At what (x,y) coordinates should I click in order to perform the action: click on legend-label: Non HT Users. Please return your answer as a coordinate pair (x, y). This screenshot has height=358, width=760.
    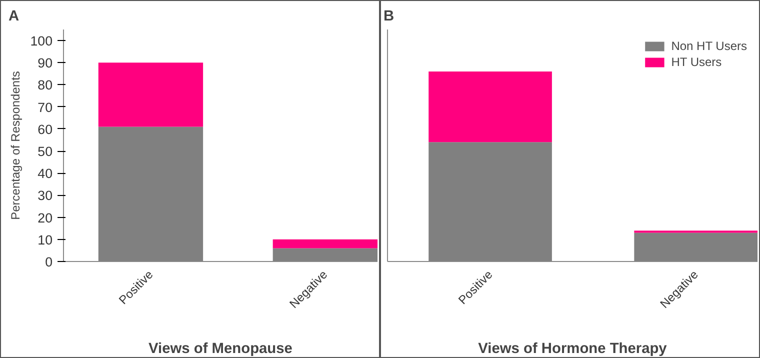
    Looking at the image, I should click on (709, 46).